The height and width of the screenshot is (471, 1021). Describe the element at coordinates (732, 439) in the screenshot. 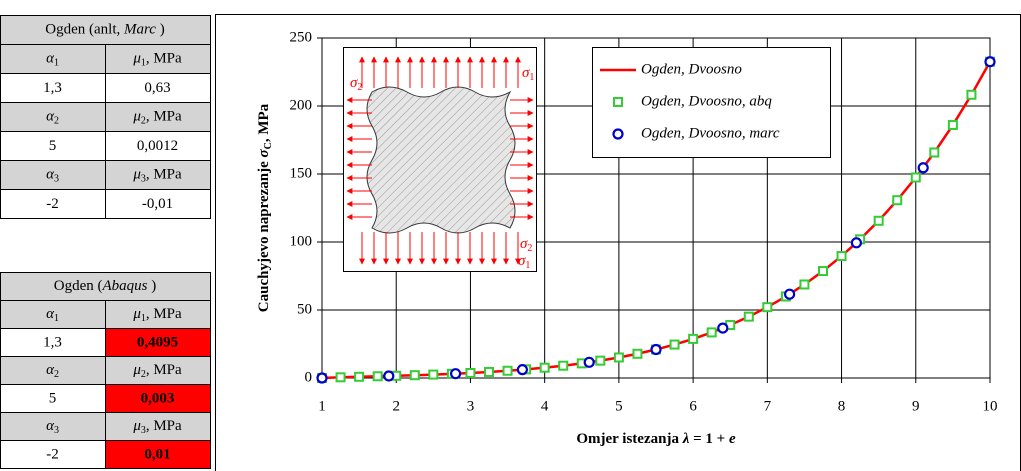

I see `x-label-part: e` at that location.